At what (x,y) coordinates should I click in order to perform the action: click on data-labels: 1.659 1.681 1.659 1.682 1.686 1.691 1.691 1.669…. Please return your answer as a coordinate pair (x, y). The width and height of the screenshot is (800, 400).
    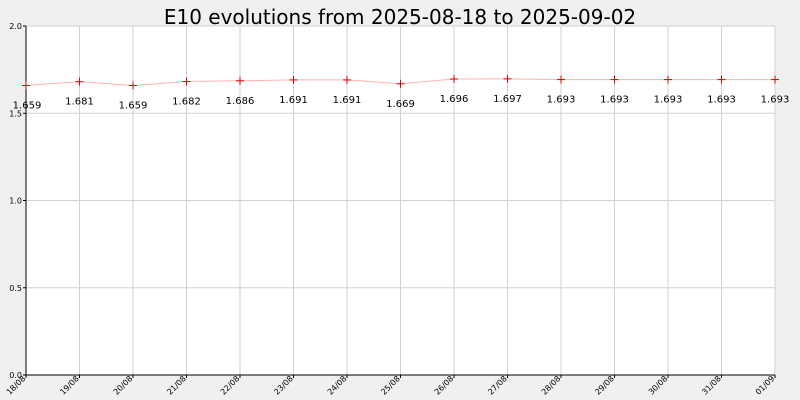
    Looking at the image, I should click on (401, 103).